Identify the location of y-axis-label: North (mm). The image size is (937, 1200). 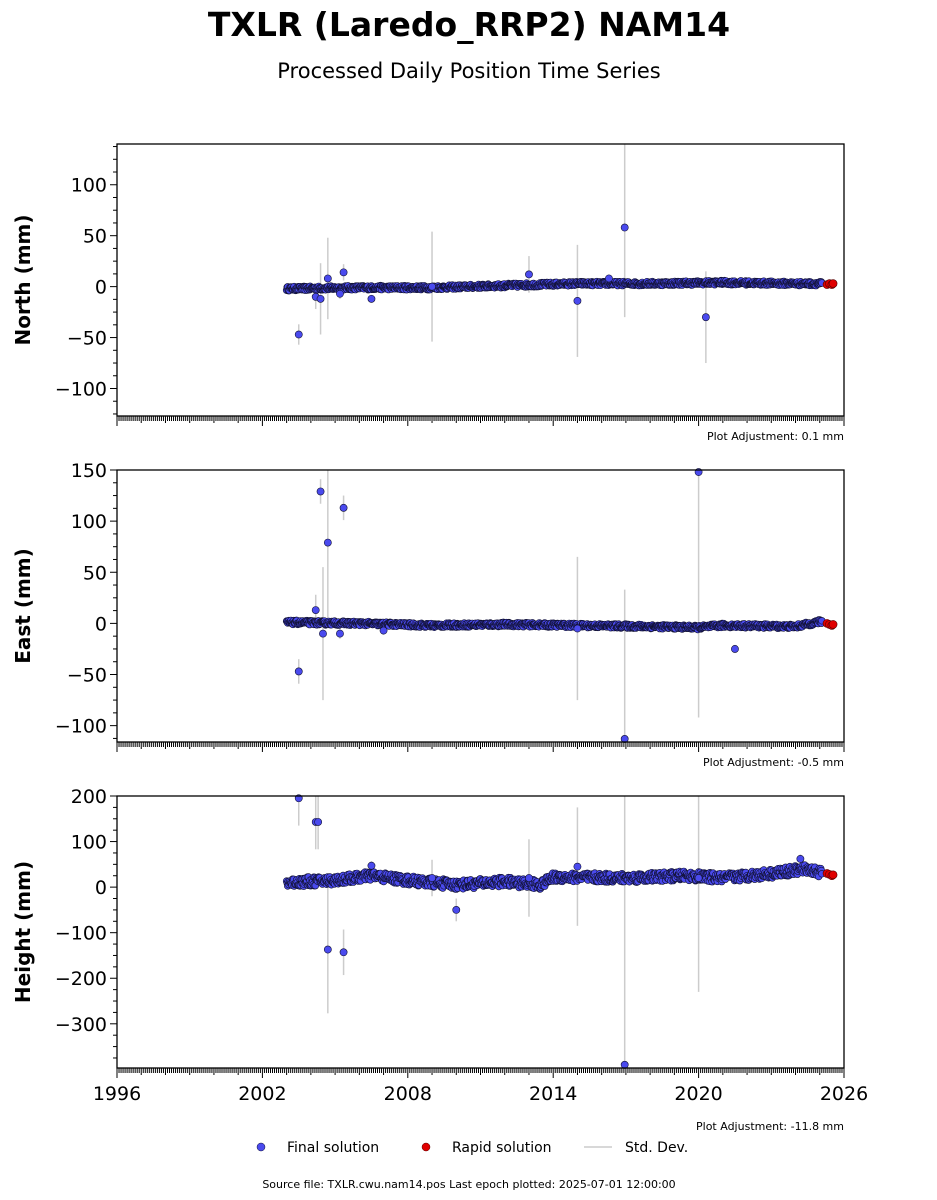
(23, 279).